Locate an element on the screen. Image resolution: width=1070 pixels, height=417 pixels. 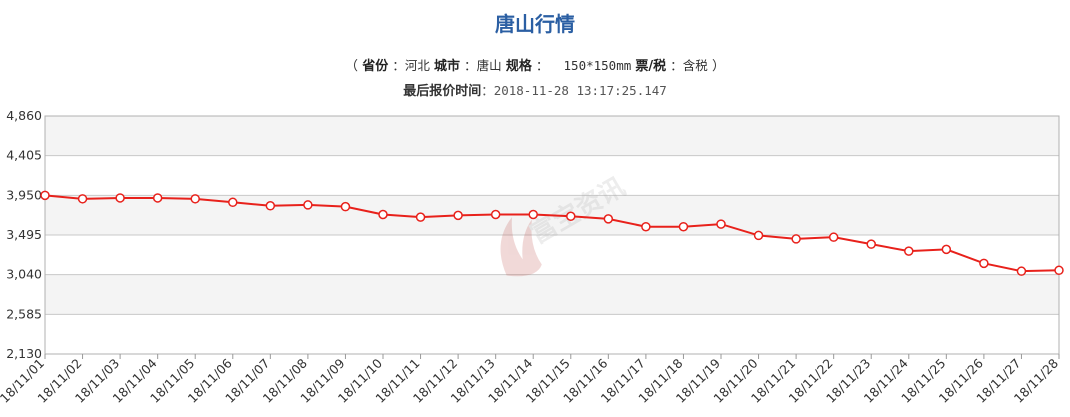
tax-label: 票/税 is located at coordinates (651, 66).